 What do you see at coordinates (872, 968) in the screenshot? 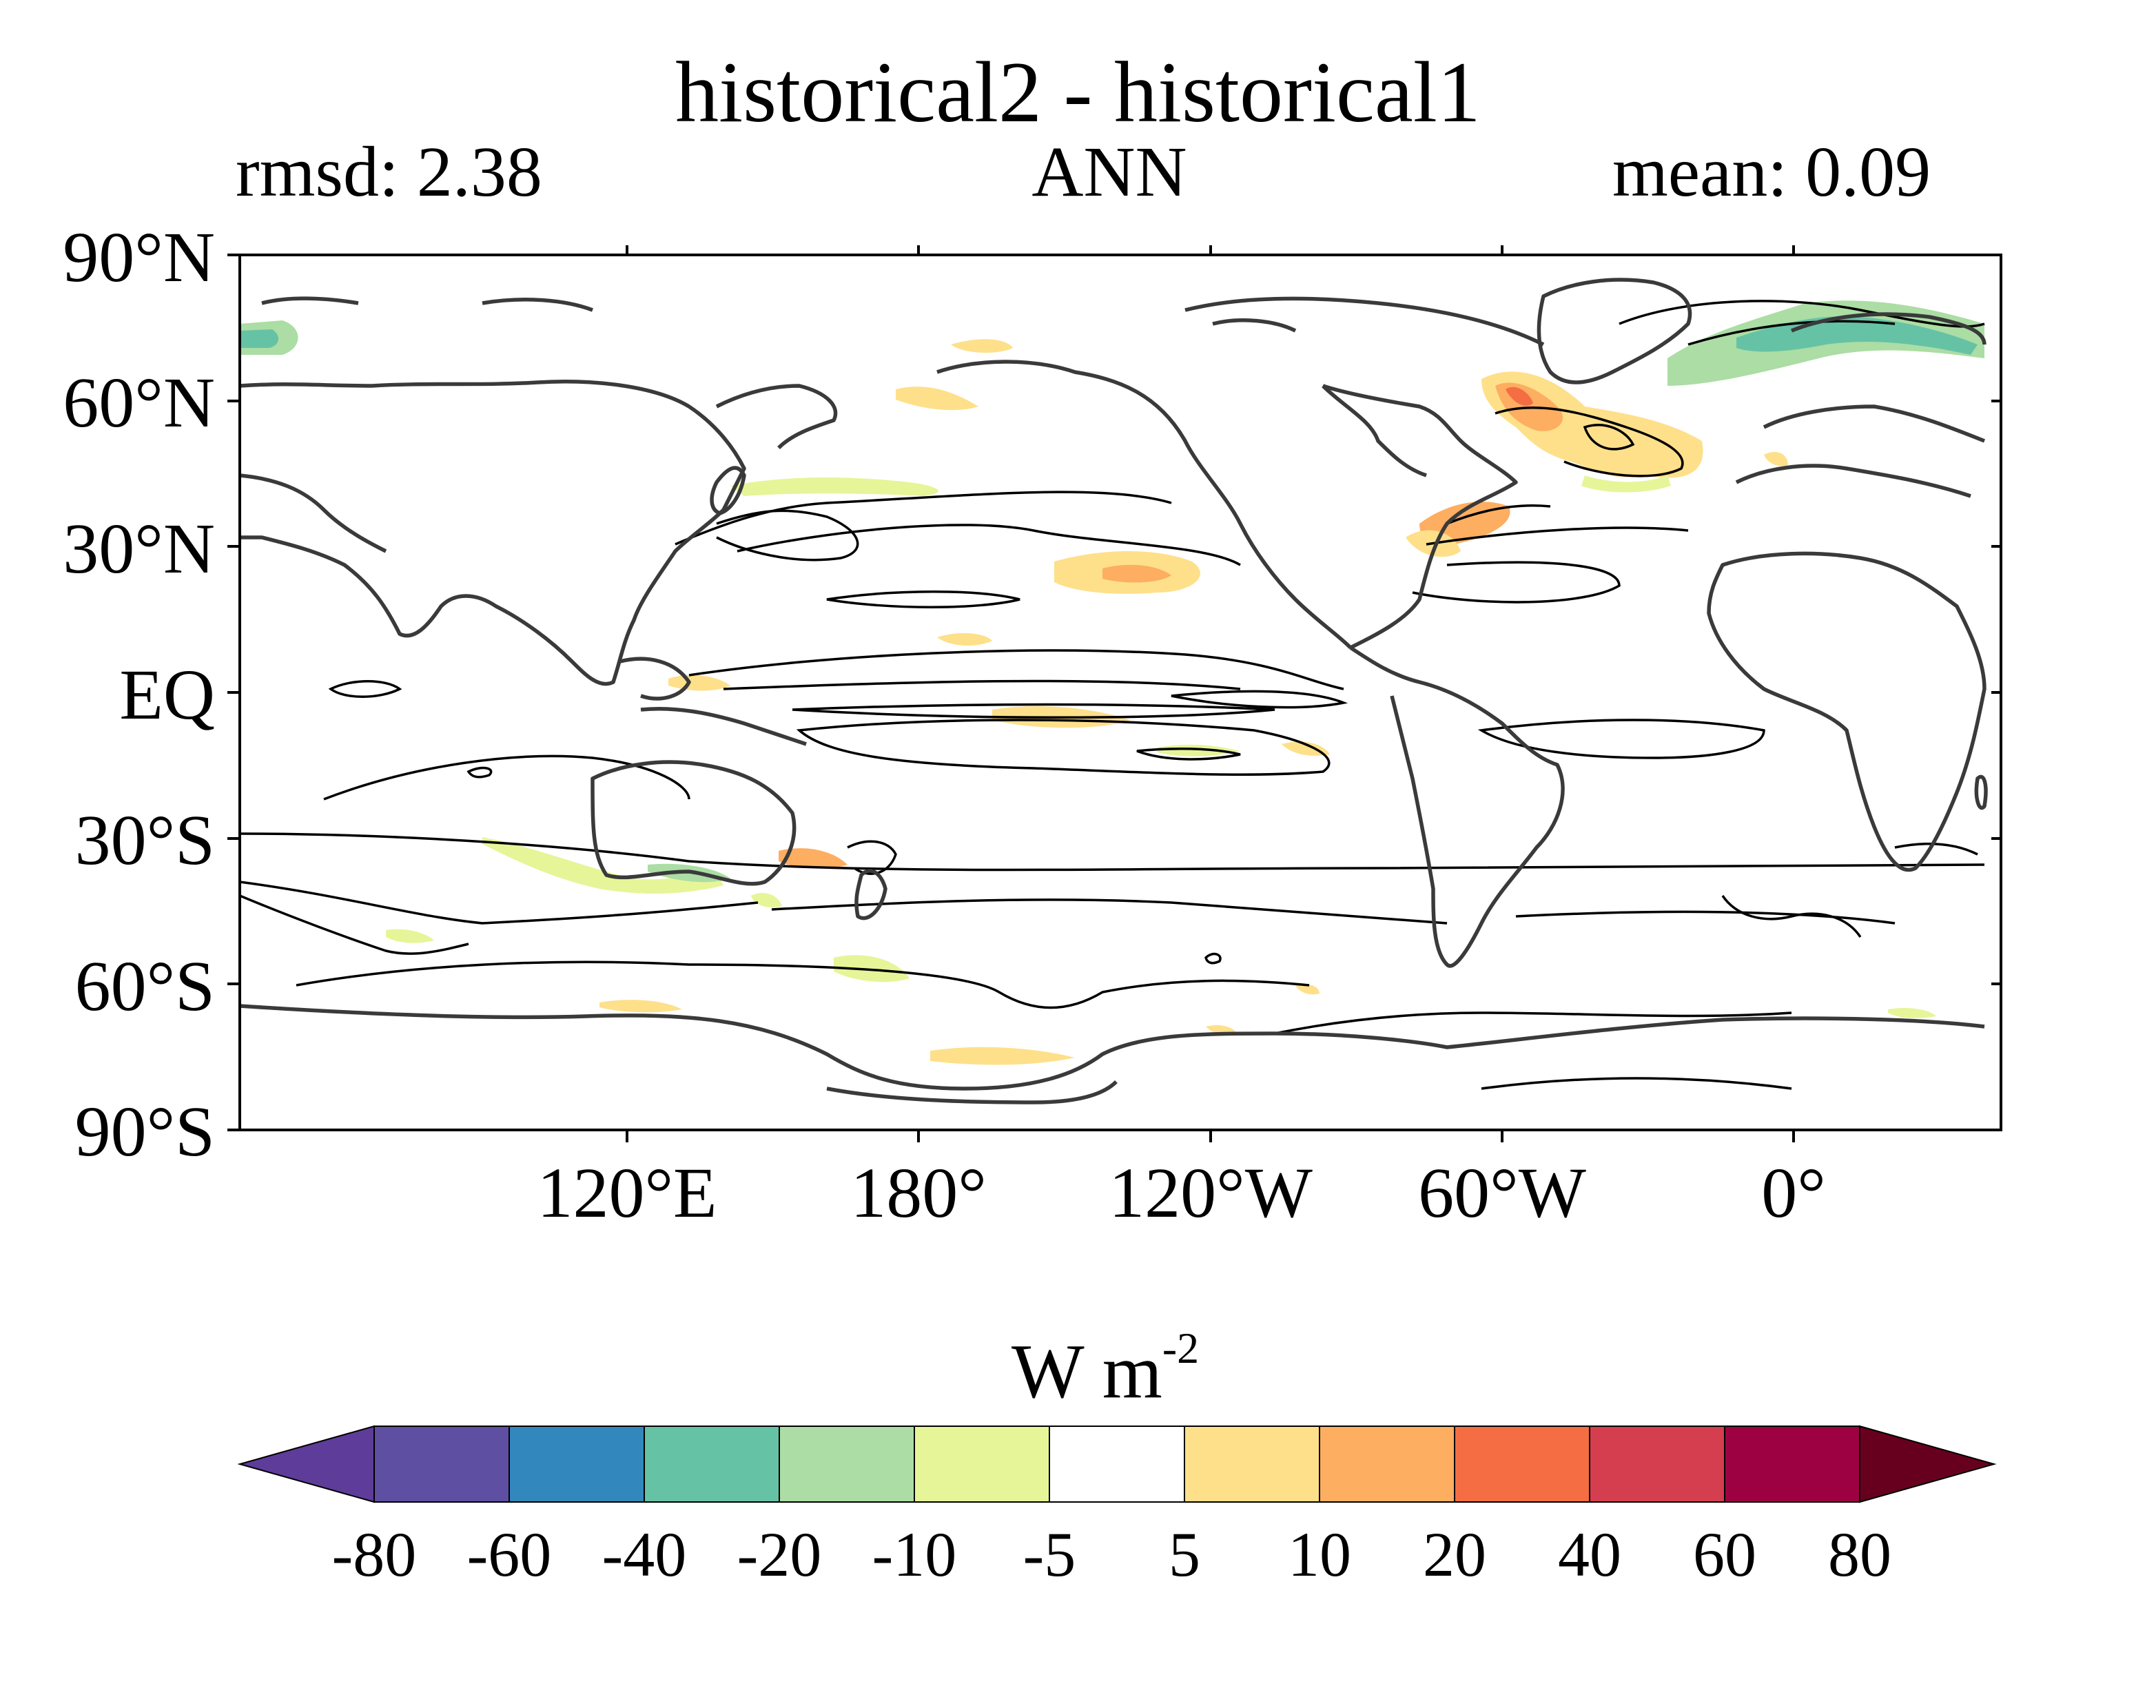
I see `patch-southern-pac` at bounding box center [872, 968].